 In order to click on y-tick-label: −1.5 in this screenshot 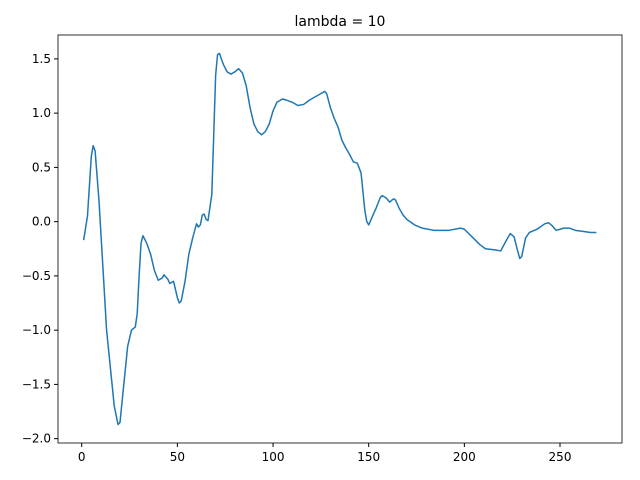, I will do `click(36, 384)`.